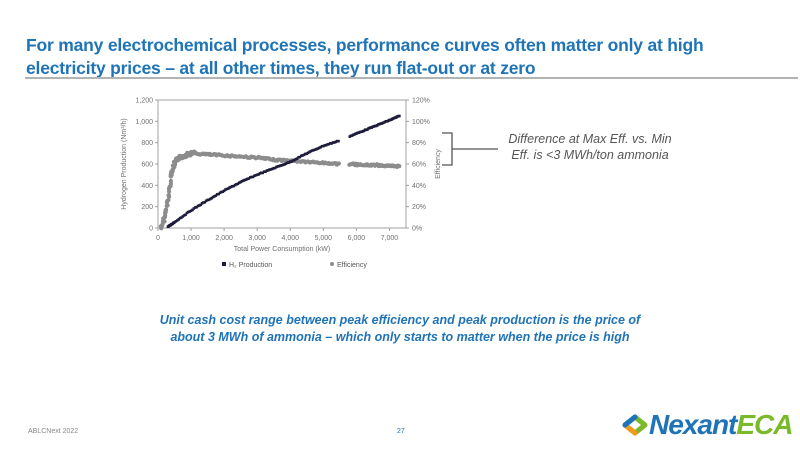  What do you see at coordinates (764, 424) in the screenshot?
I see `logo-text-eca: ECA` at bounding box center [764, 424].